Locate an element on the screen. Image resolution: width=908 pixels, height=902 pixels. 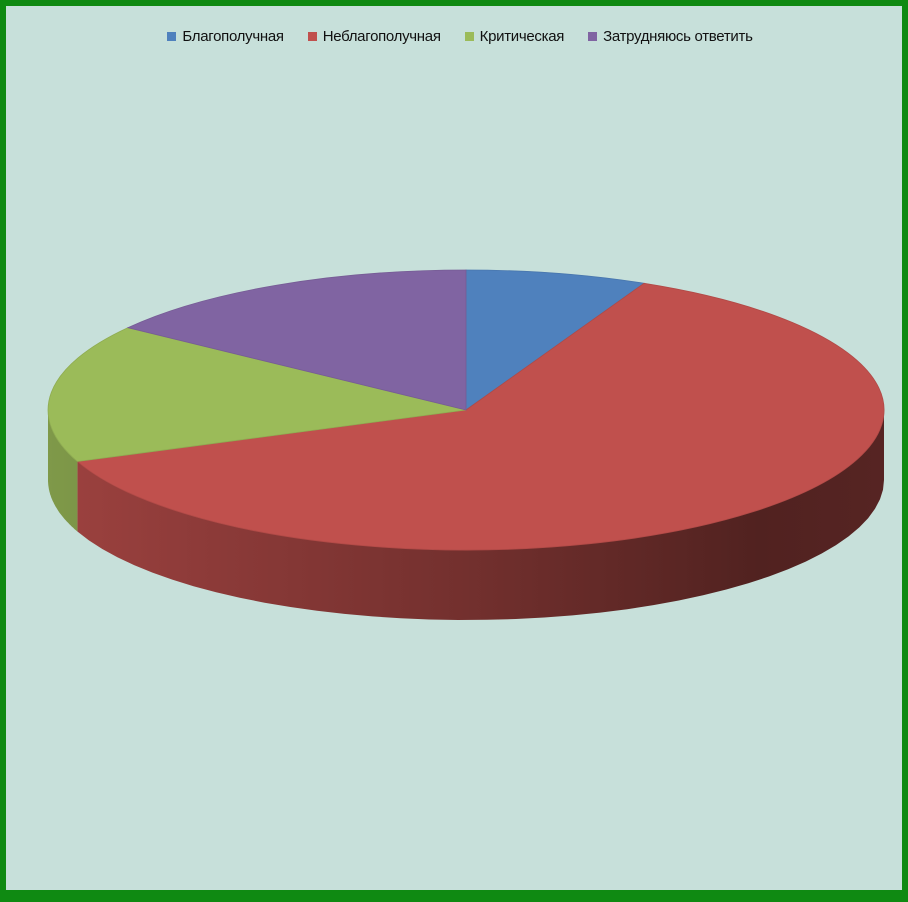
legend-label: Затрудняюсь ответить is located at coordinates (678, 36).